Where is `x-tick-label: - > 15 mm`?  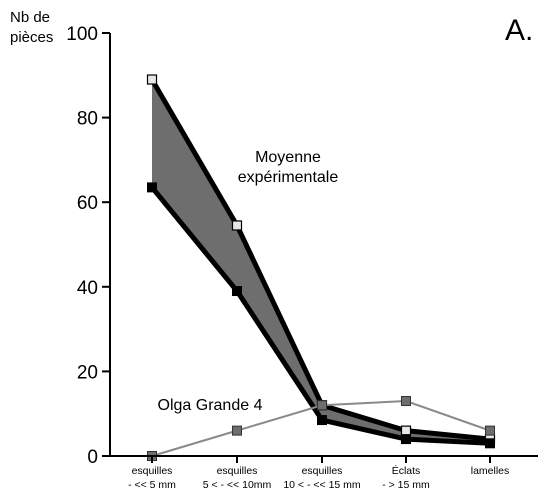
x-tick-label: - > 15 mm is located at coordinates (406, 485).